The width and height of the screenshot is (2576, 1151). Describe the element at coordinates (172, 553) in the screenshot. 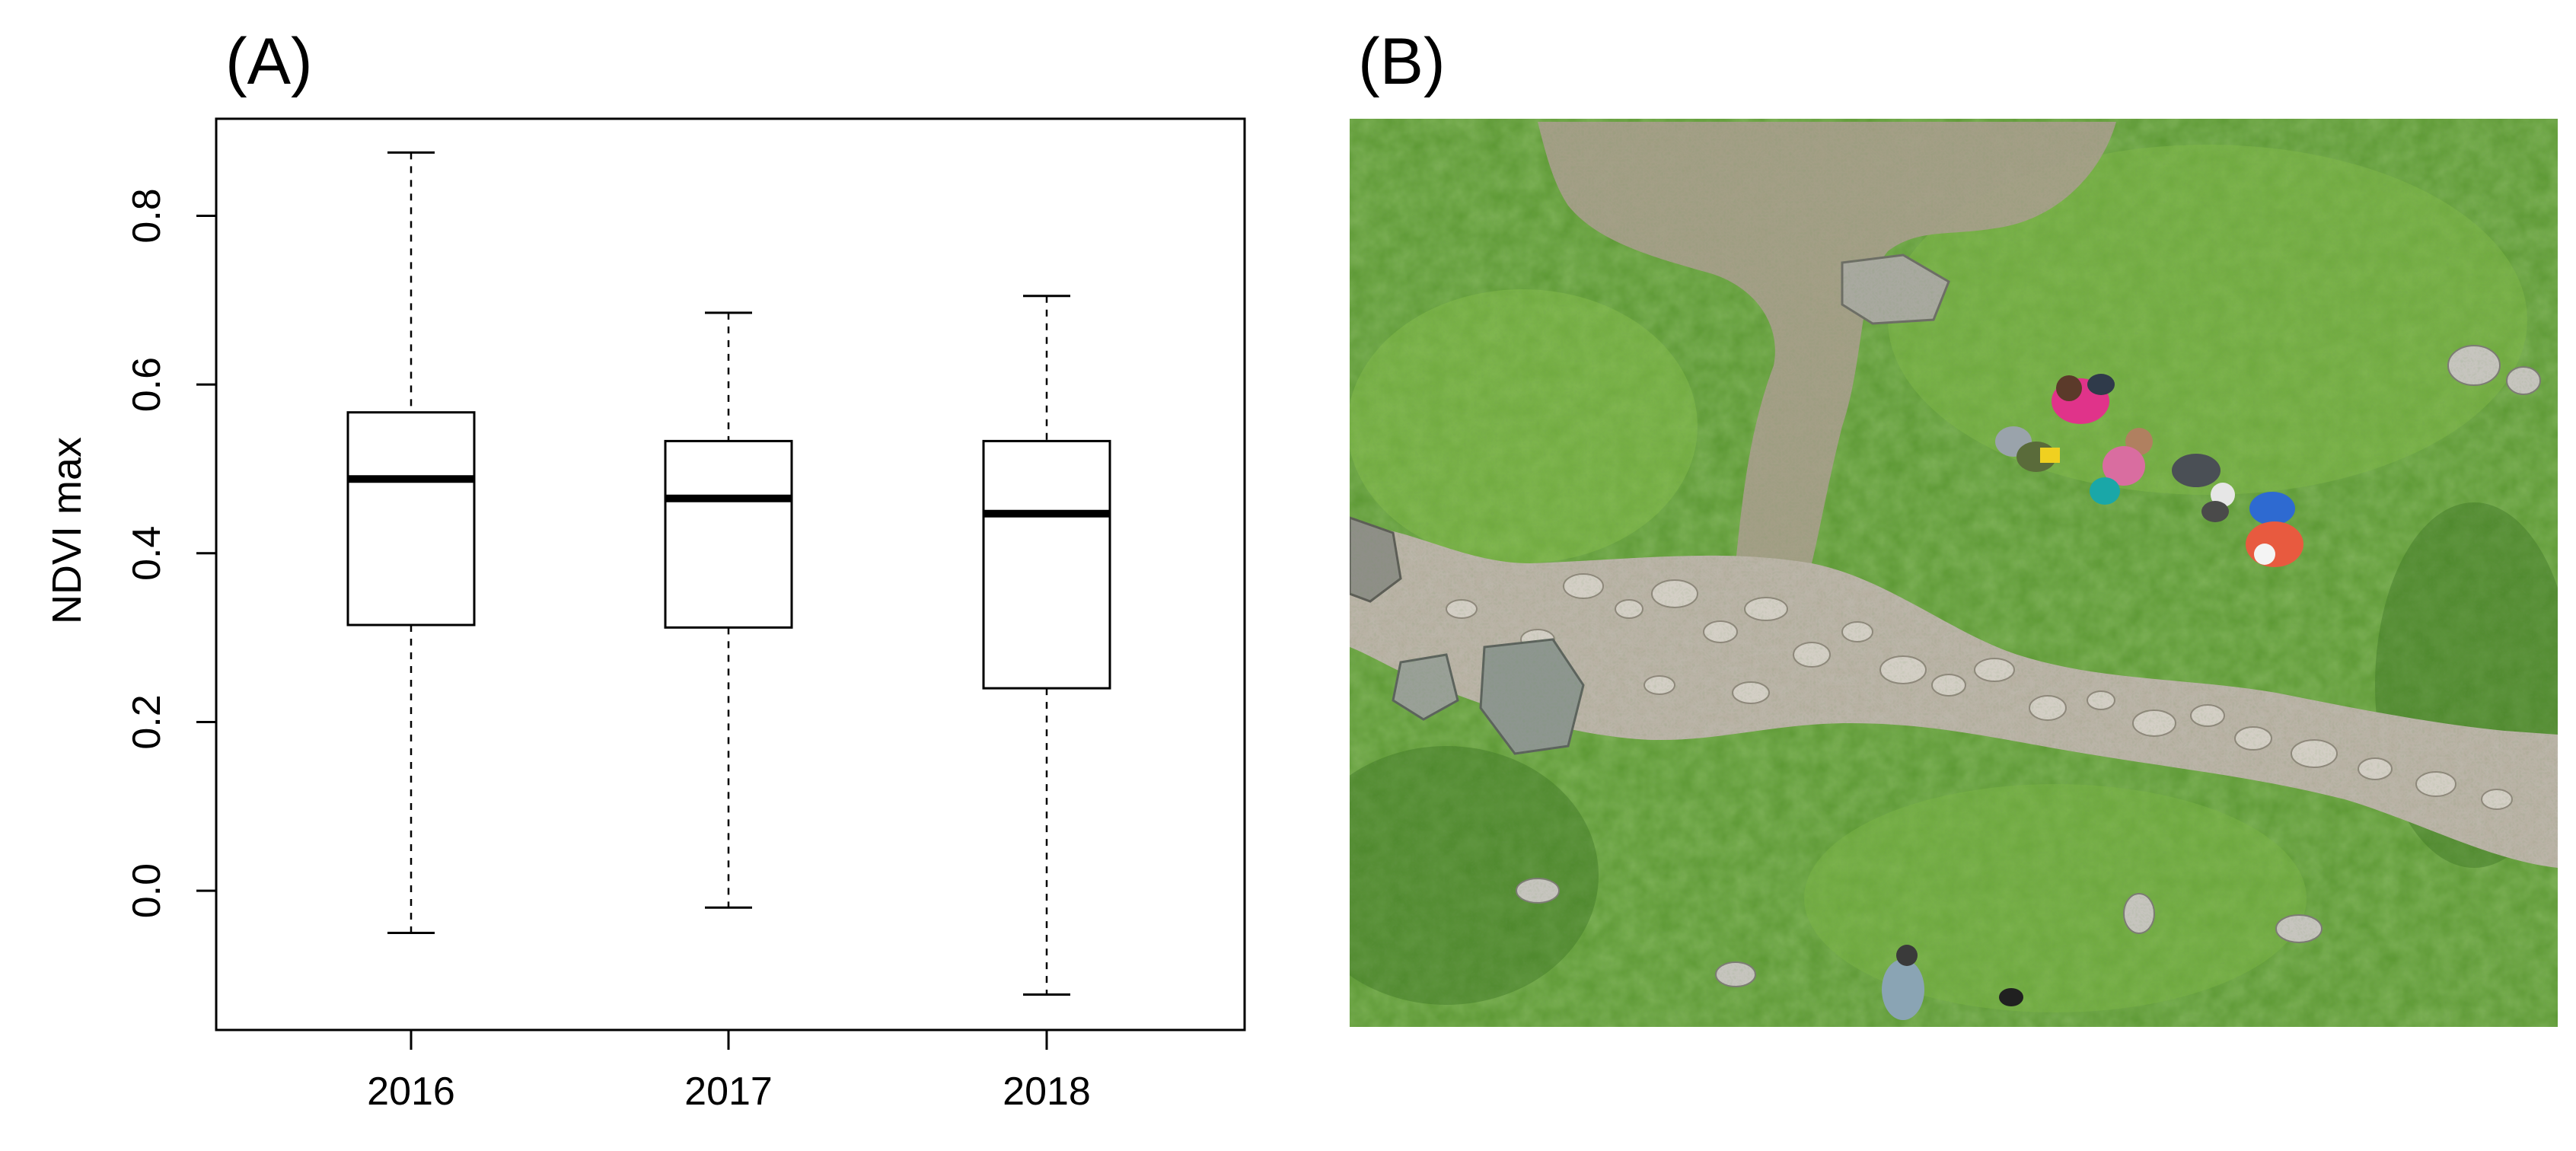

I see `y-axis: 0.0 0.2 0.4 0.6 0.8` at that location.